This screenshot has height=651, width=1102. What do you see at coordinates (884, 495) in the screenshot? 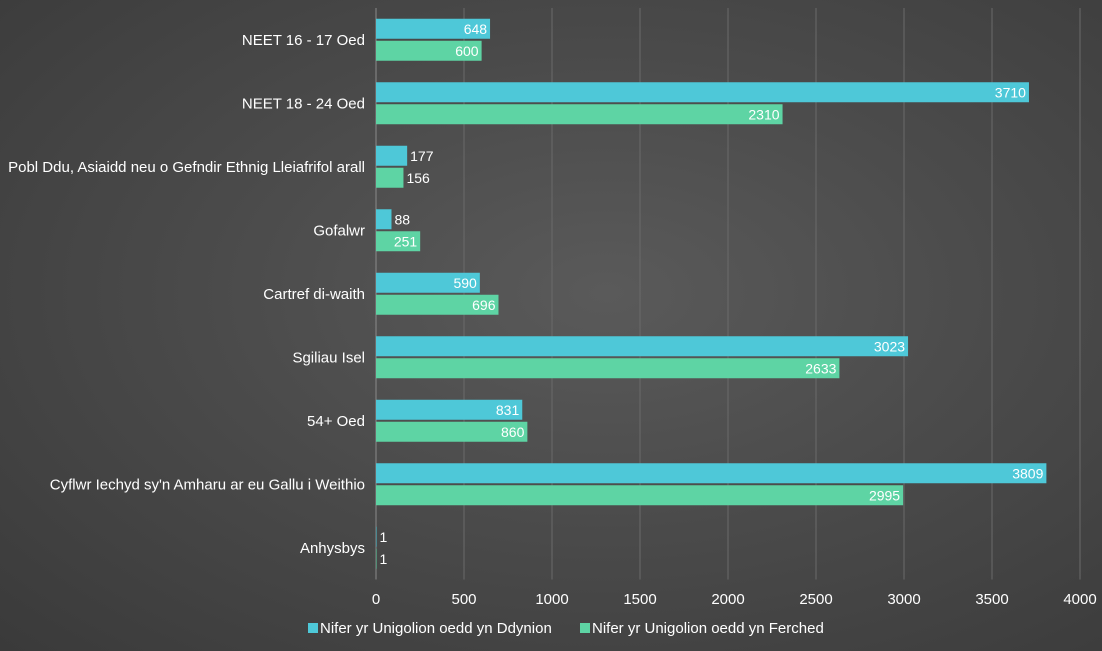
I see `data-label: 2995` at bounding box center [884, 495].